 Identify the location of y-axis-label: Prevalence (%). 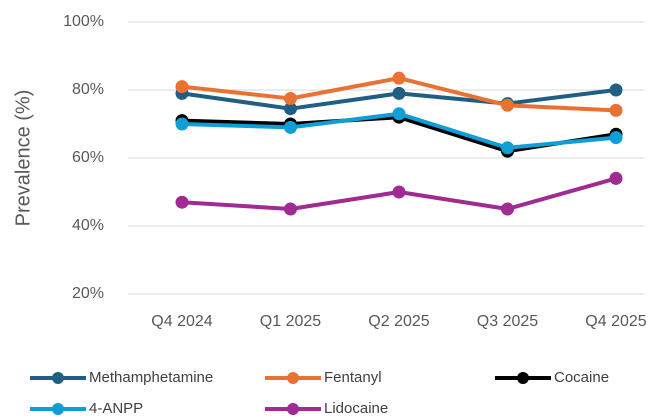
(23, 158).